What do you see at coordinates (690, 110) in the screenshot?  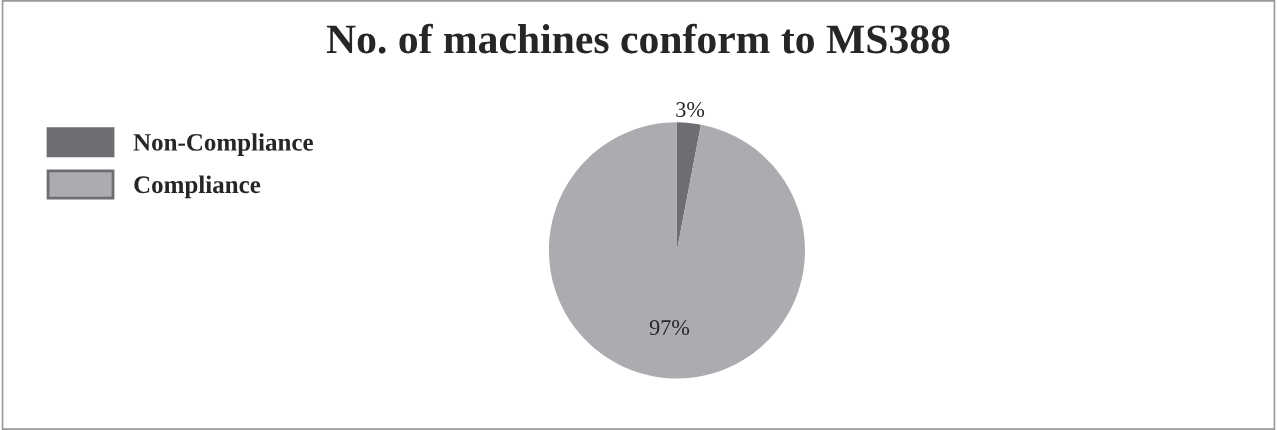 I see `data-label: 3%` at bounding box center [690, 110].